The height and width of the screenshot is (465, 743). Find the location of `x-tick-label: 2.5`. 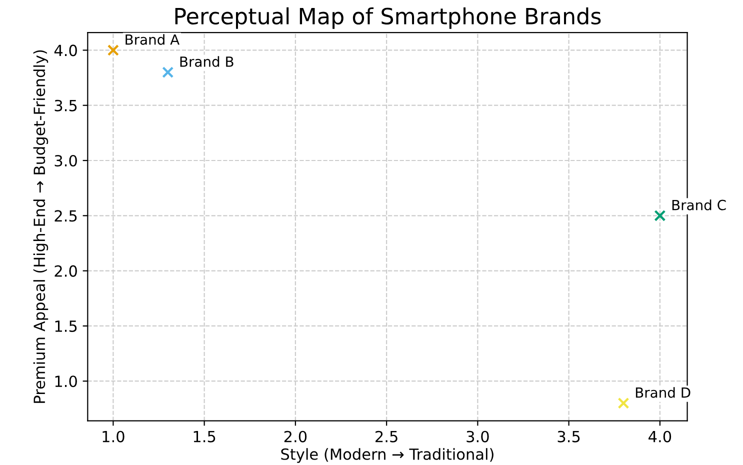

x-tick-label: 2.5 is located at coordinates (387, 436).